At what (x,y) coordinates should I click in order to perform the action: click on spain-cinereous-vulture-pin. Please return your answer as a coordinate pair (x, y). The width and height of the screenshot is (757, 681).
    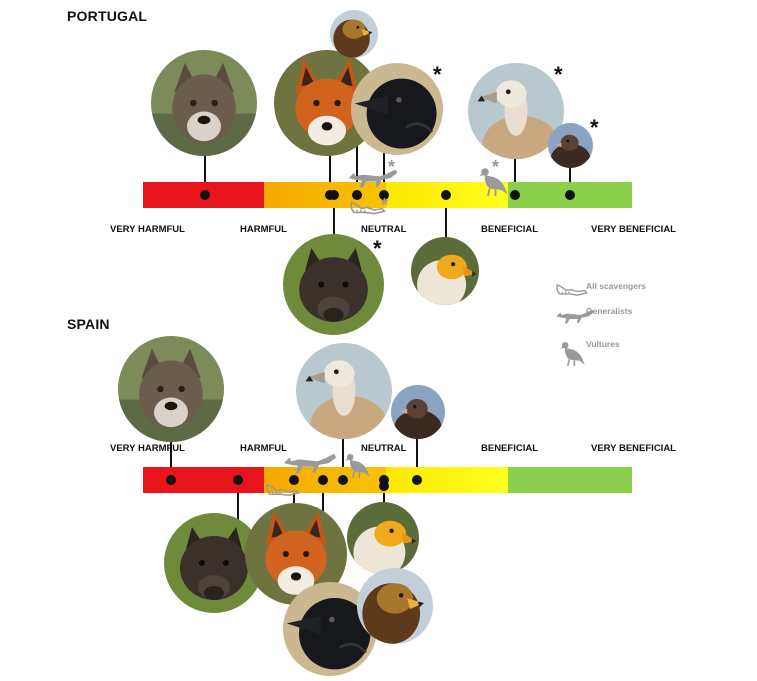
    Looking at the image, I should click on (417, 458).